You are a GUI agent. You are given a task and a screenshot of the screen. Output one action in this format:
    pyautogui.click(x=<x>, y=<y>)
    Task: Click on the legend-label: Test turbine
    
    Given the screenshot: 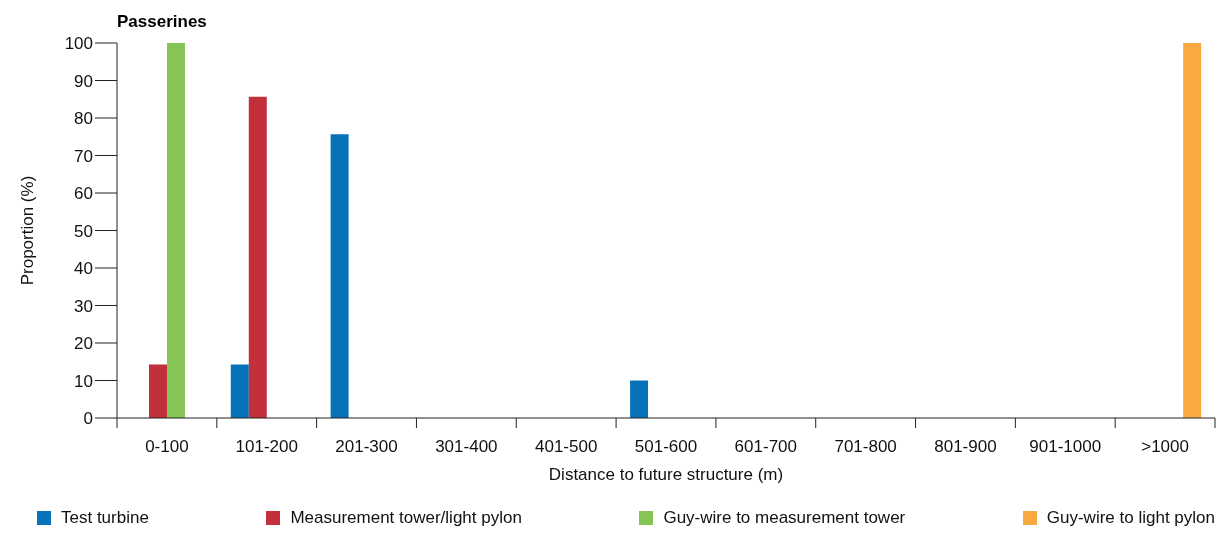 What is the action you would take?
    pyautogui.click(x=104, y=518)
    